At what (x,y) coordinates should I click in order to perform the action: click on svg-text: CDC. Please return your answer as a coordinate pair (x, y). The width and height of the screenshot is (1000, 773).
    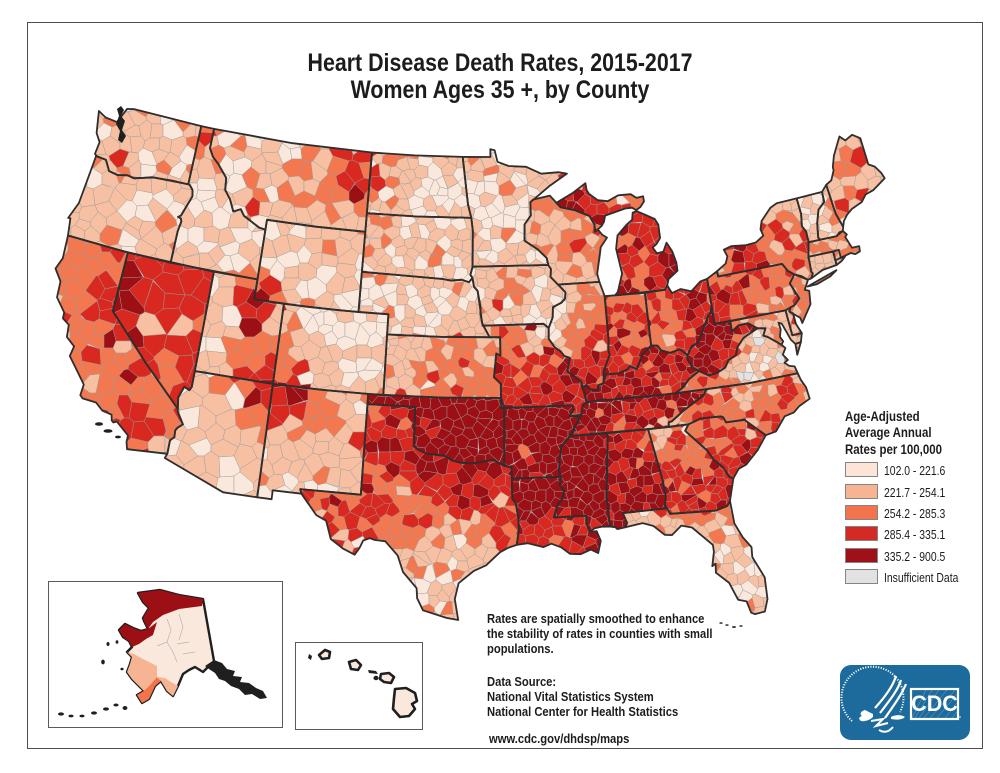
    Looking at the image, I should click on (934, 703).